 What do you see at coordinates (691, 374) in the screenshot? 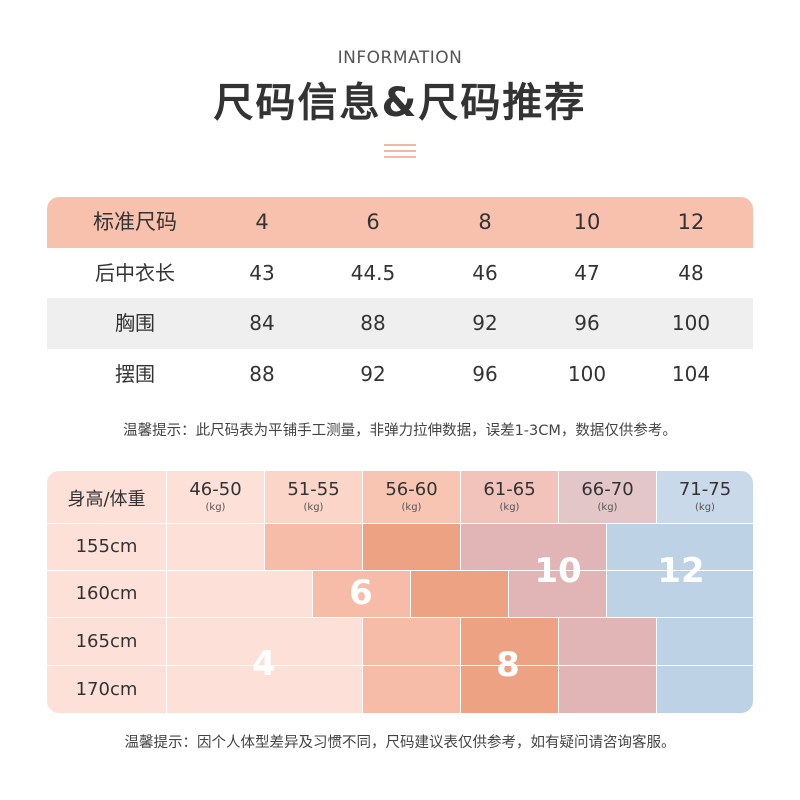
I see `table-cell: 104` at bounding box center [691, 374].